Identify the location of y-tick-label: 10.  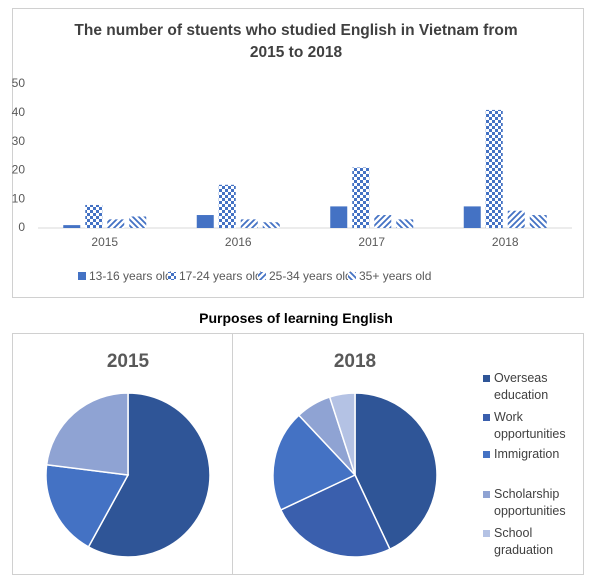
(19, 198).